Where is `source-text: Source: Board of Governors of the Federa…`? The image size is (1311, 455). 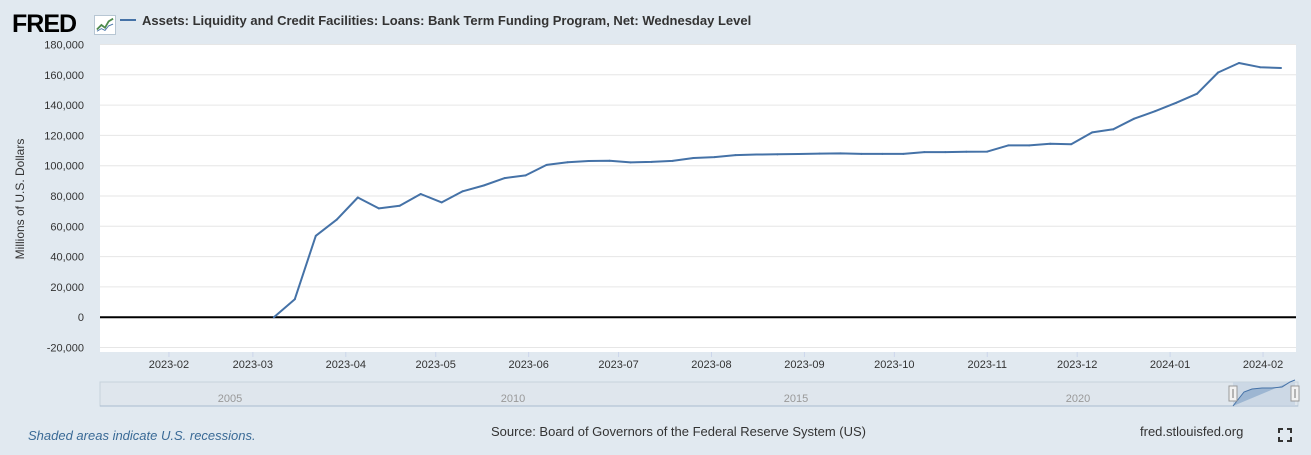
source-text: Source: Board of Governors of the Federa… is located at coordinates (678, 431).